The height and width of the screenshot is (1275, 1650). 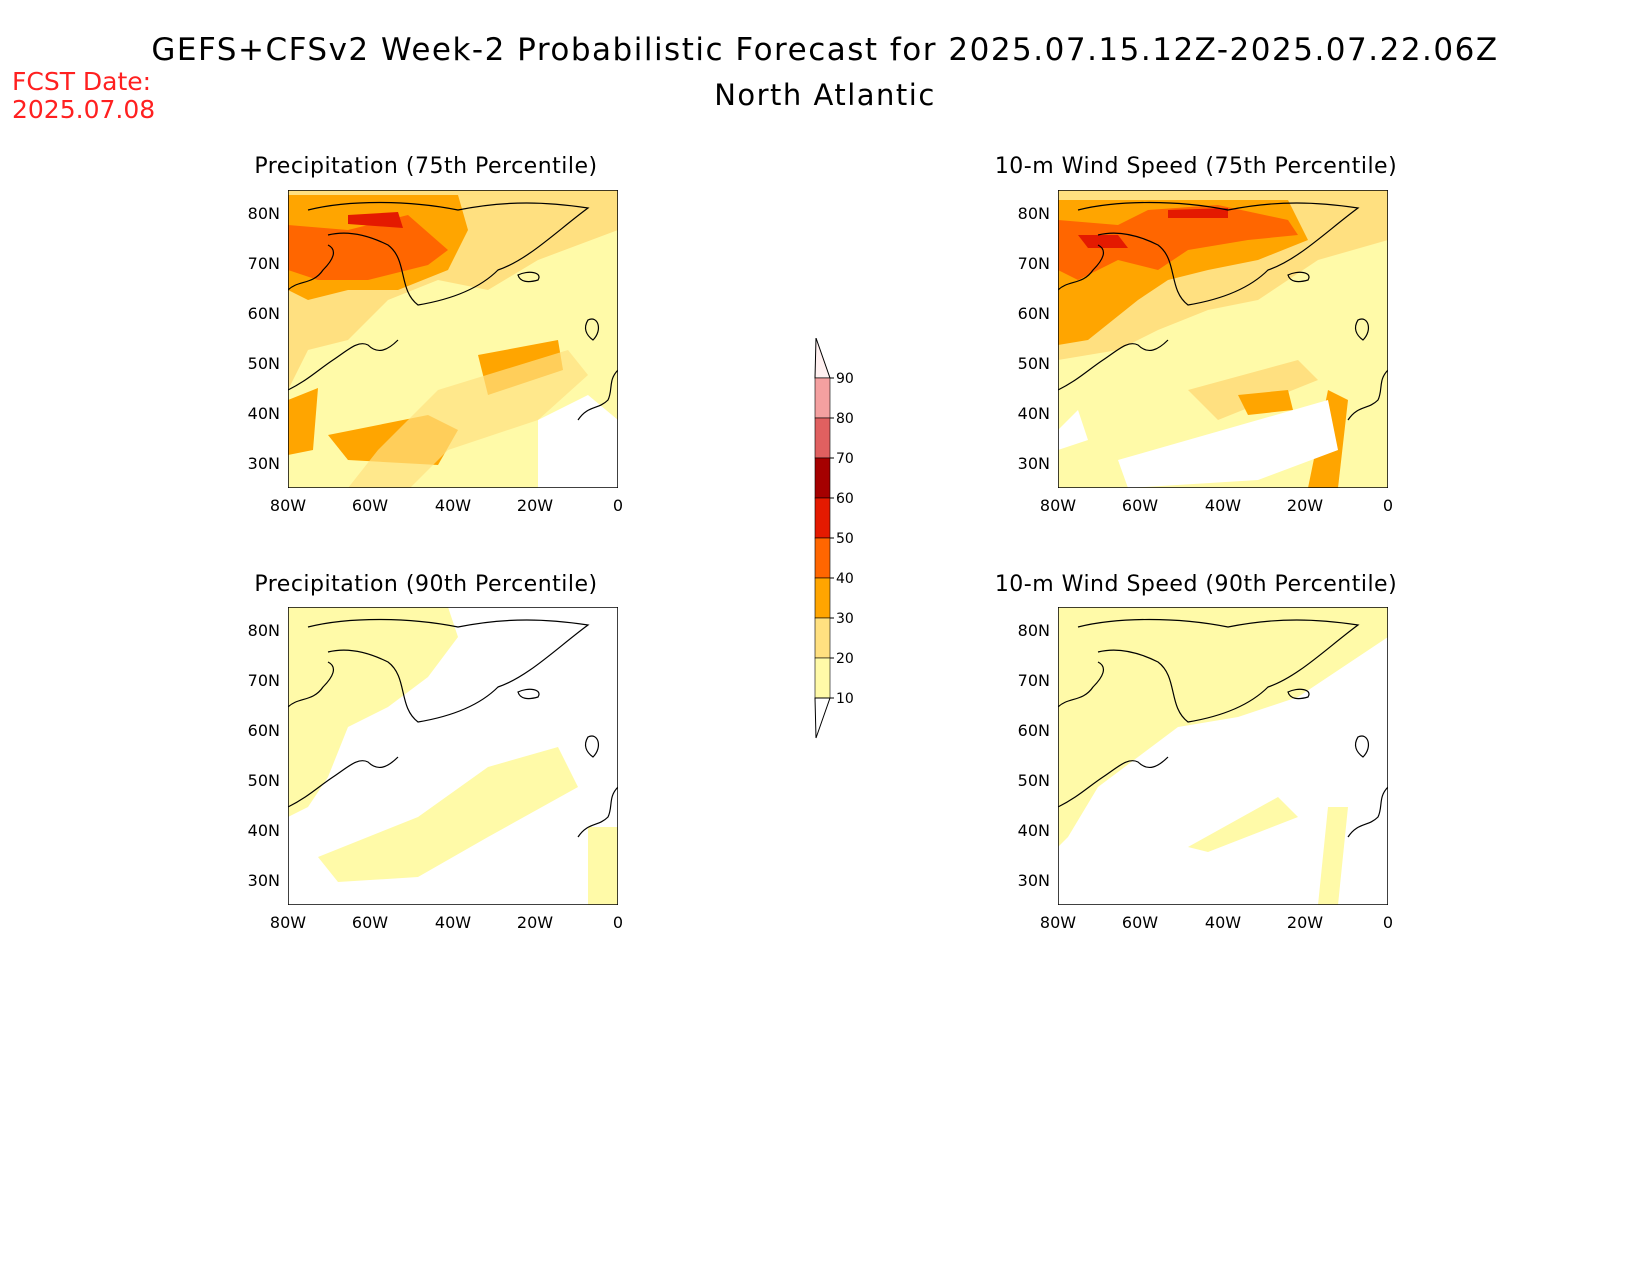 What do you see at coordinates (1196, 166) in the screenshot?
I see `panel-title-wind75: 10-m Wind Speed (75th Percentile)` at bounding box center [1196, 166].